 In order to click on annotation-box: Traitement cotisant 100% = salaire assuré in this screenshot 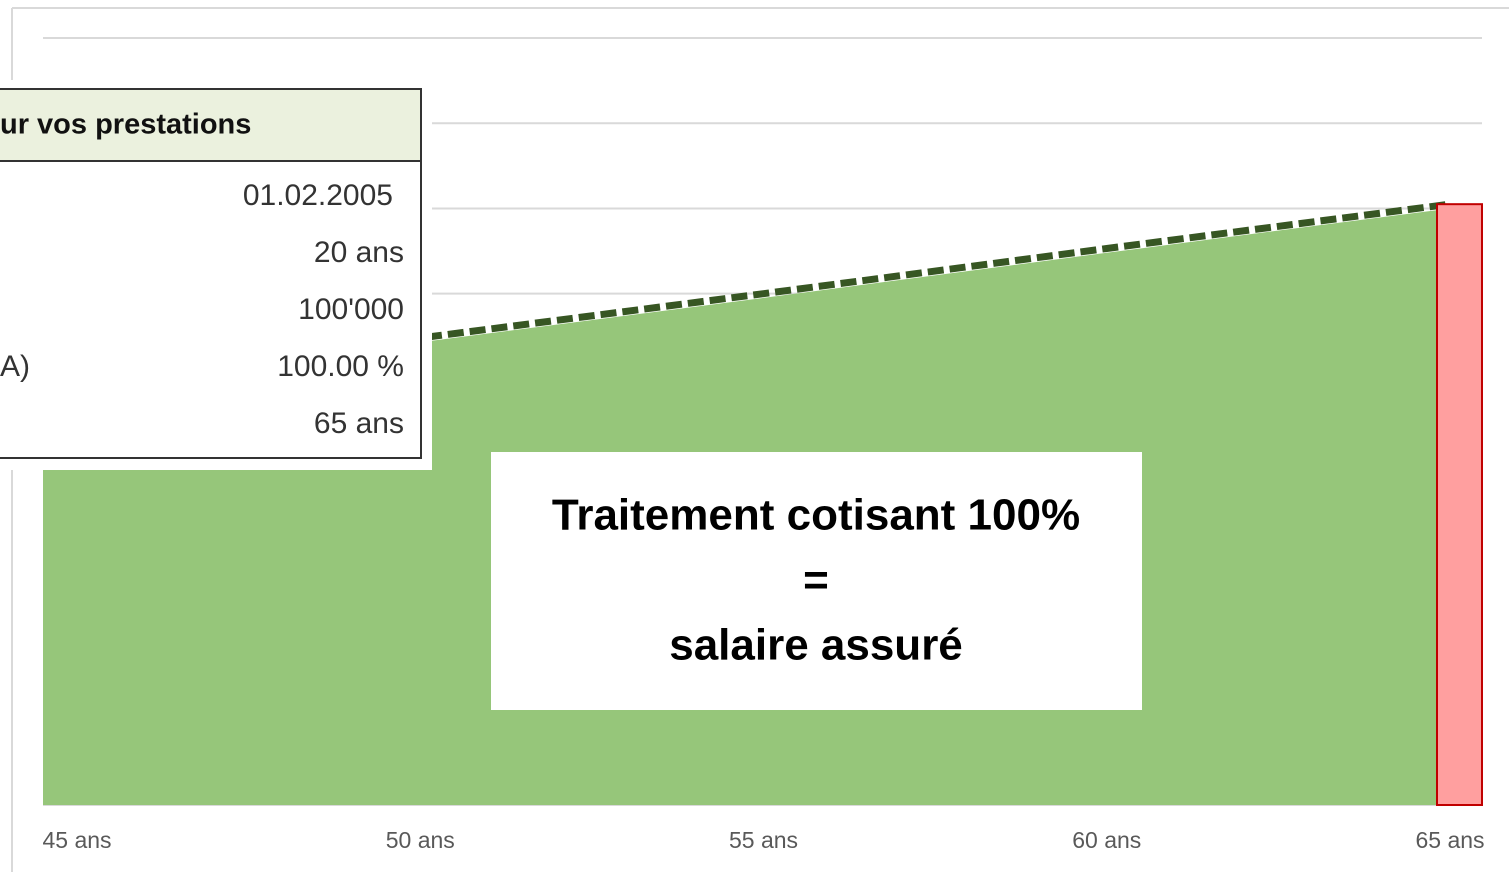, I will do `click(816, 581)`.